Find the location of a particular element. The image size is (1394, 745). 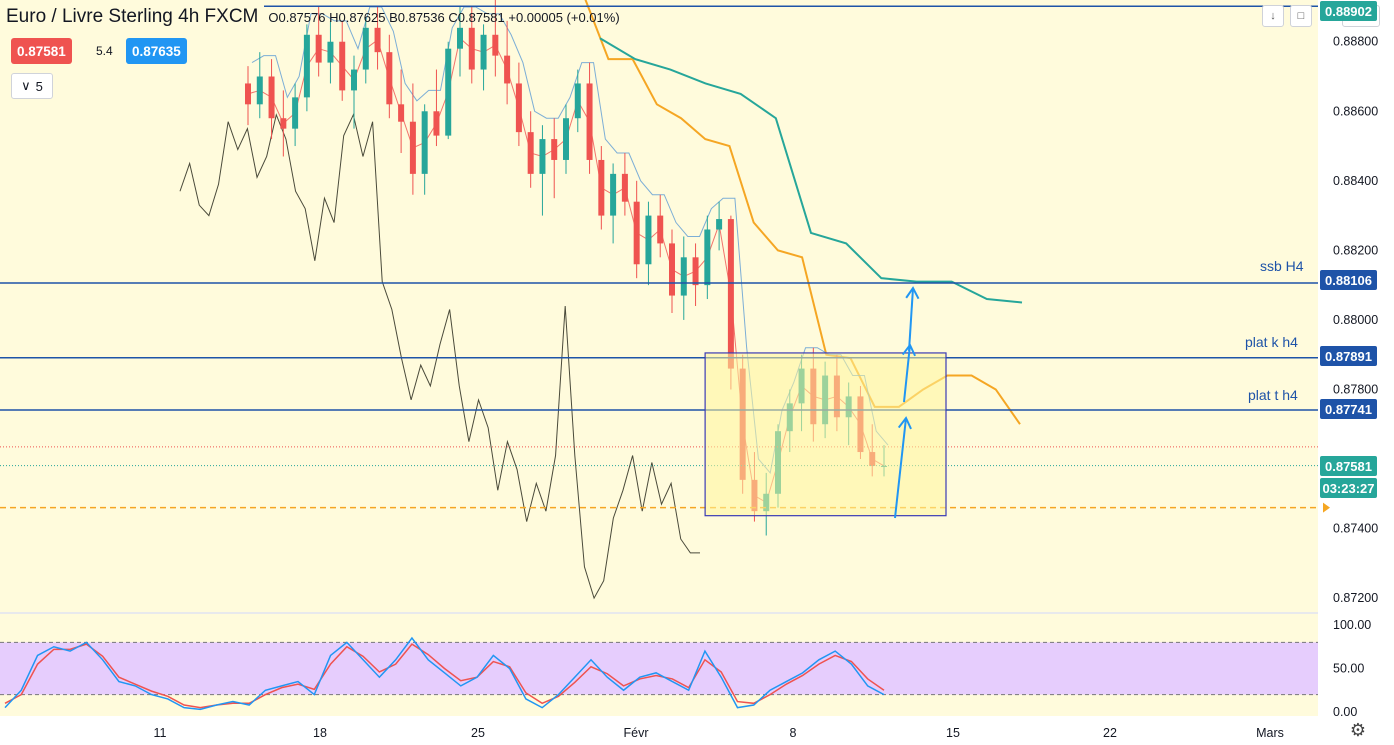

stoch-d-line is located at coordinates (444, 676).